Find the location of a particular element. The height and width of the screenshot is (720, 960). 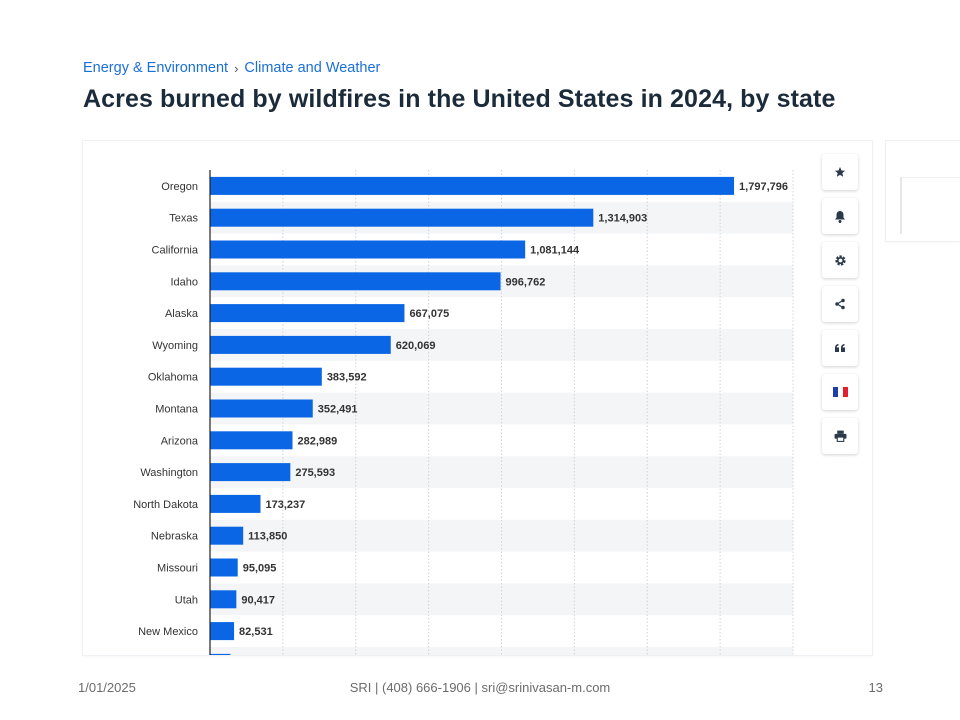

bar-truncated is located at coordinates (220, 654).